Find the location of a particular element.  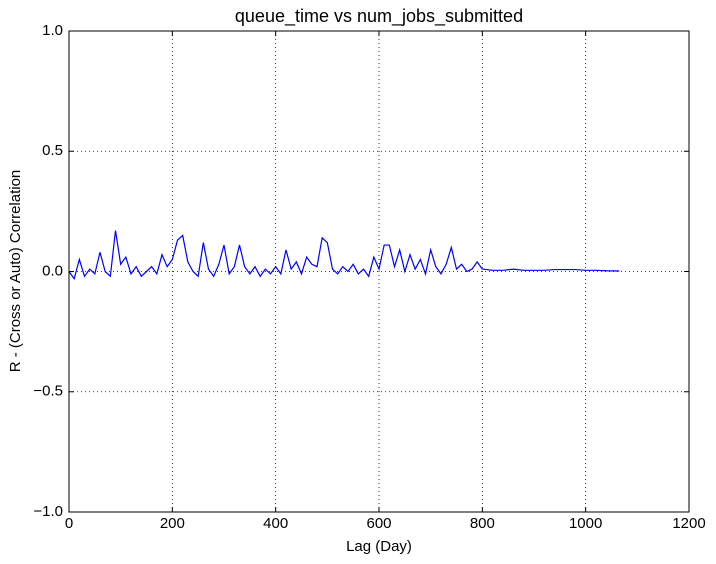

chart-title: queue_time vs num_jobs_submitted is located at coordinates (379, 16).